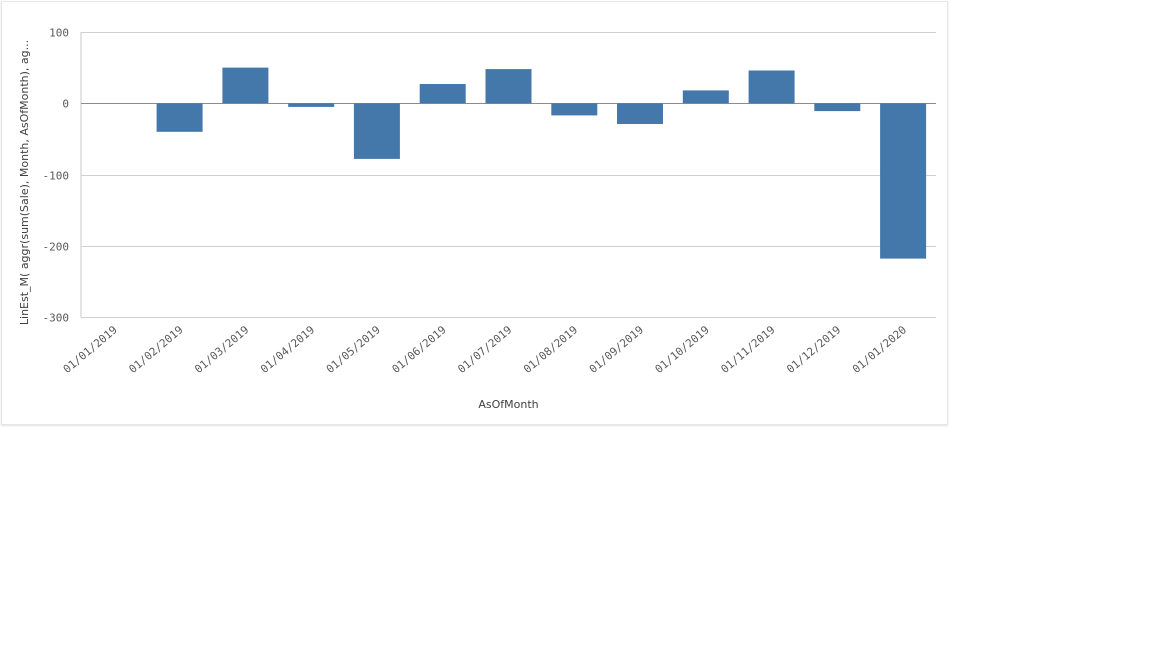 The image size is (1152, 648). What do you see at coordinates (550, 349) in the screenshot?
I see `x-tick-label: 01/08/2019` at bounding box center [550, 349].